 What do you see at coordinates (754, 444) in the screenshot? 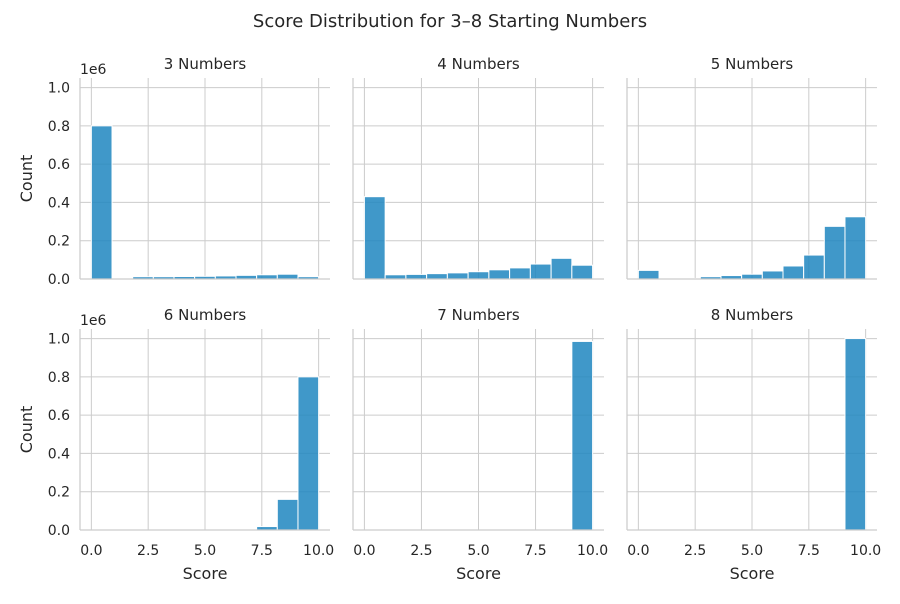
I see `panel-6: 8 Numbers 0.0 2.5 5.0 7.5 10.0 Score` at bounding box center [754, 444].